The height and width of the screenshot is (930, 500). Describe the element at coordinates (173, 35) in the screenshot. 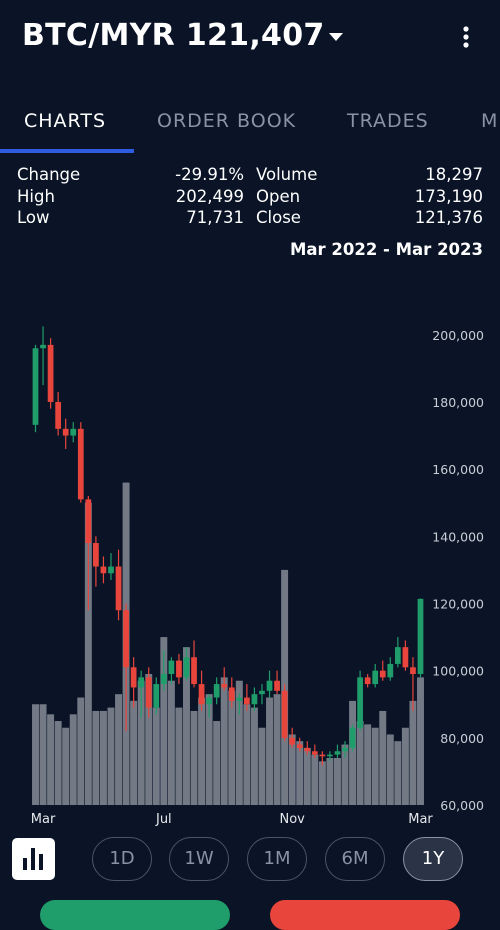

I see `pair-title: BTC/MYR 121,407` at that location.